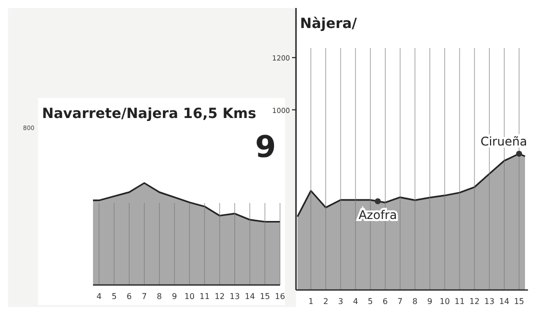  Describe the element at coordinates (149, 114) in the screenshot. I see `chart-title: Navarrete/Najera 16,5 Kms` at that location.